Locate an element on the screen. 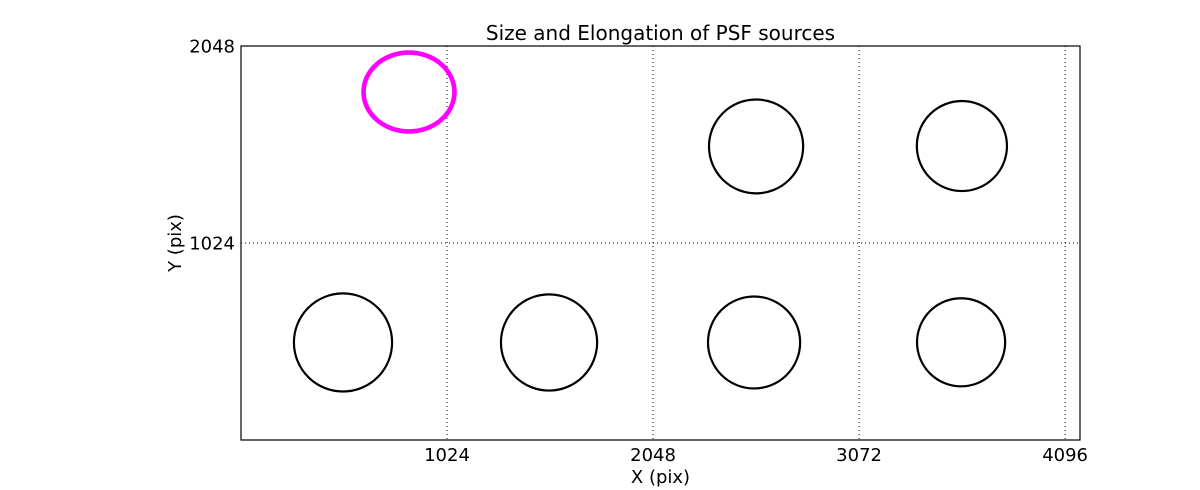 This screenshot has height=490, width=1200. x-tick-label-4096: 4096 is located at coordinates (1065, 455).